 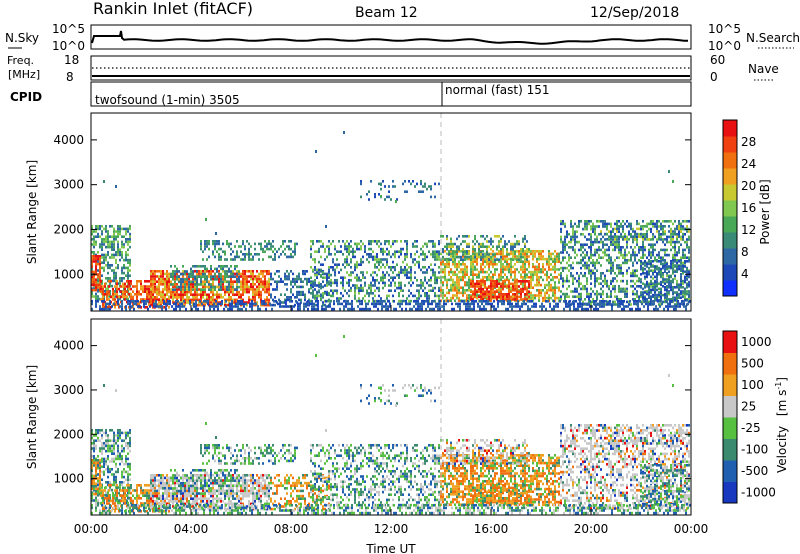 What do you see at coordinates (714, 77) in the screenshot?
I see `nave-tick-bottom: 0` at bounding box center [714, 77].